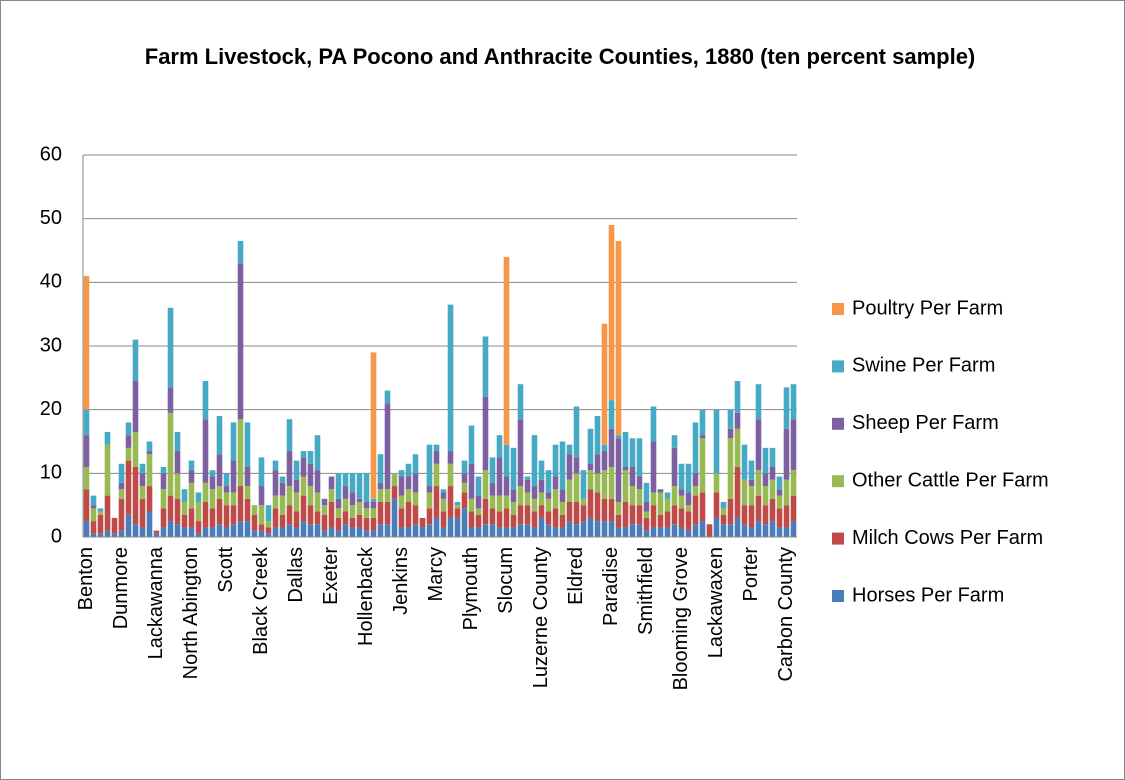 Image resolution: width=1125 pixels, height=780 pixels. Describe the element at coordinates (541, 617) in the screenshot. I see `x-tick-label: Luzerne County` at that location.